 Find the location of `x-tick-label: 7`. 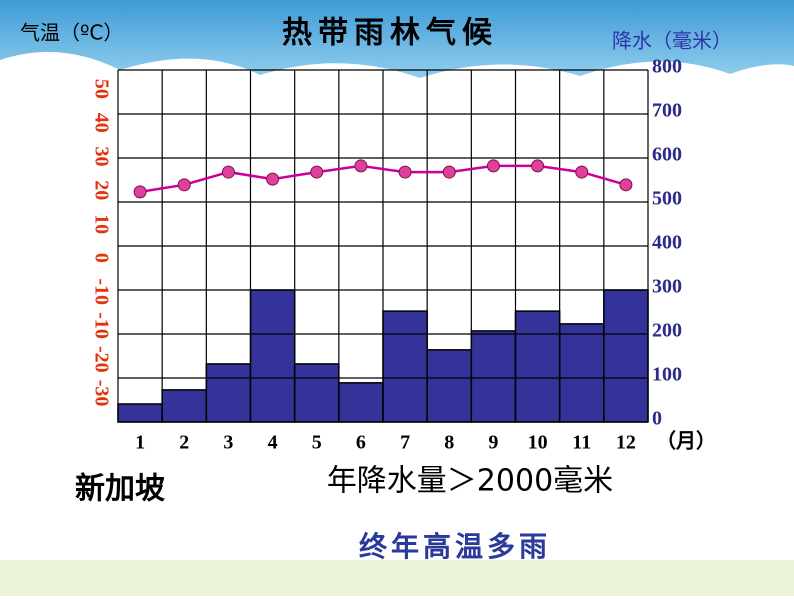

x-tick-label: 7 is located at coordinates (405, 443).